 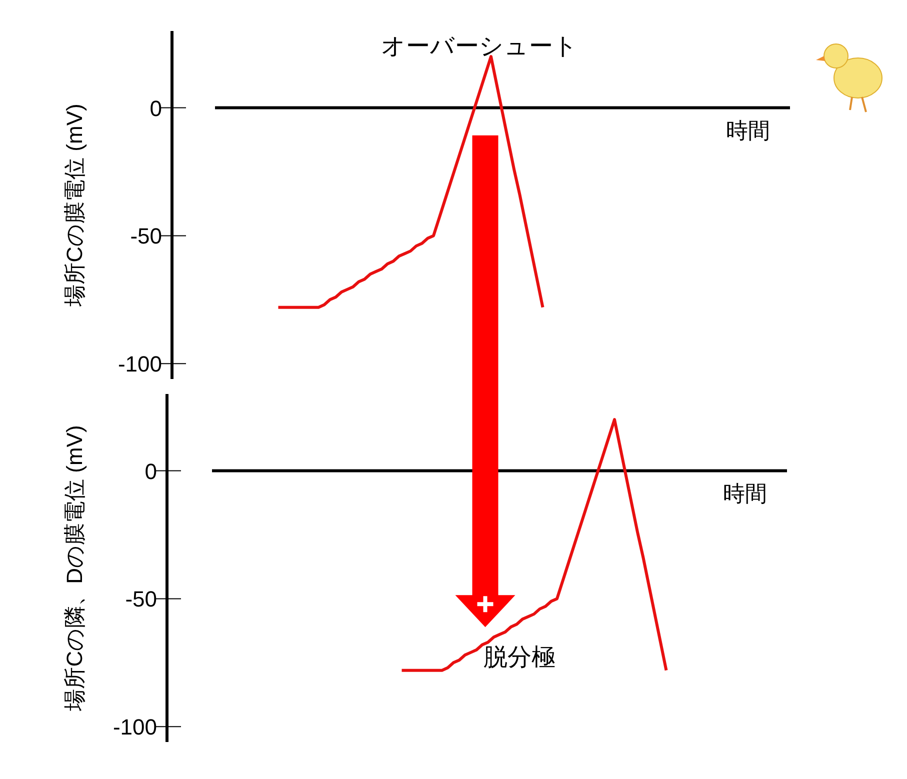 I want to click on annotation: オーバーシュート, so click(x=479, y=46).